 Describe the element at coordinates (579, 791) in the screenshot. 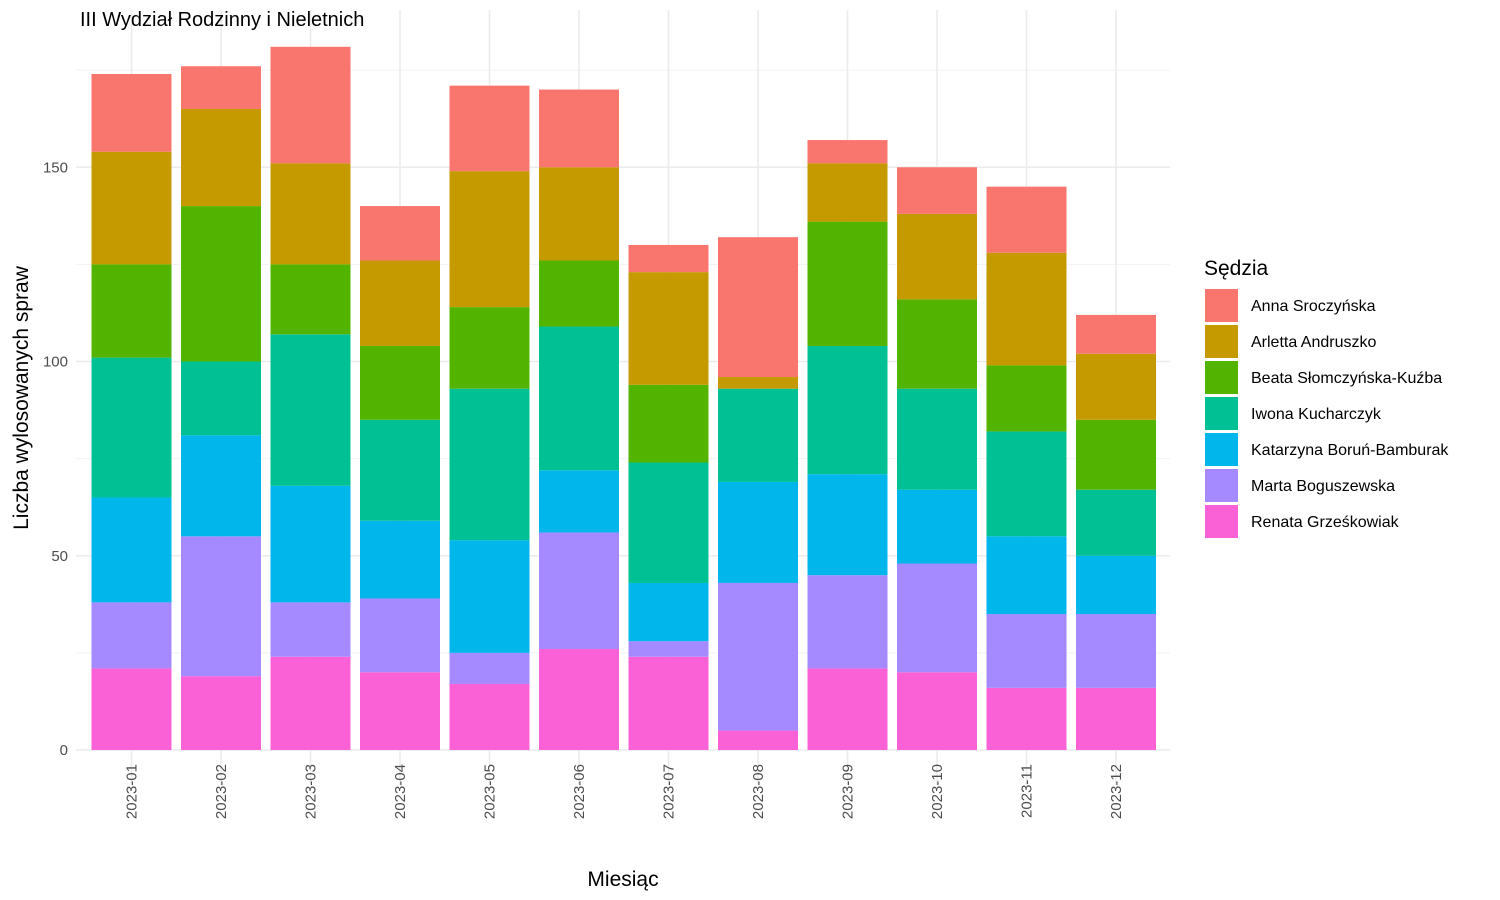

I see `x-tick-label: 2023-06` at that location.